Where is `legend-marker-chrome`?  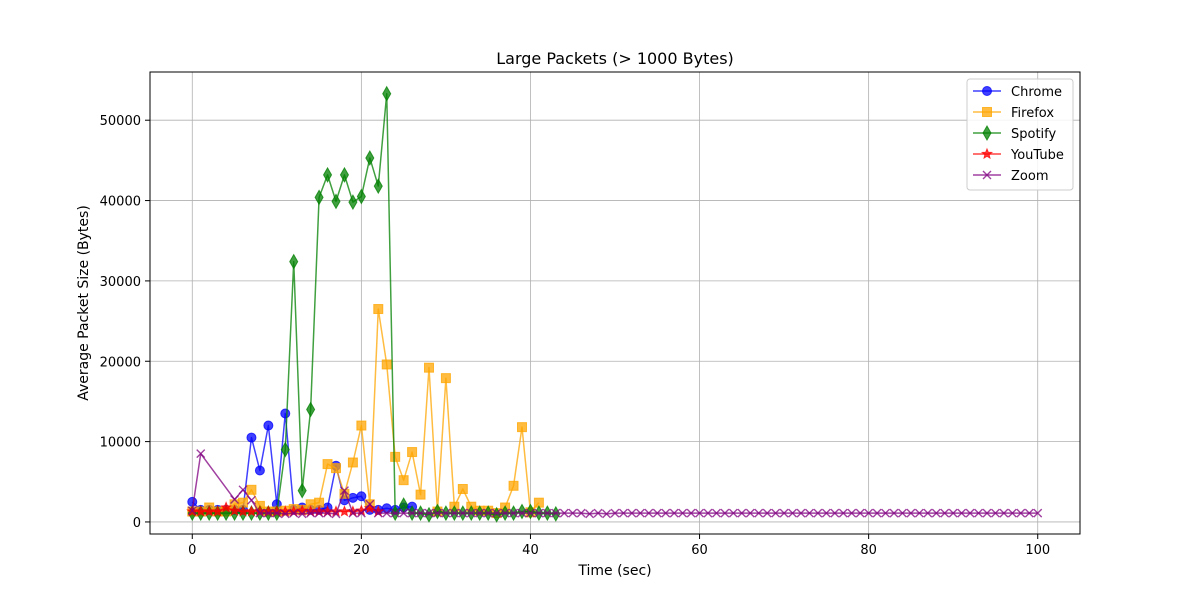 legend-marker-chrome is located at coordinates (987, 91).